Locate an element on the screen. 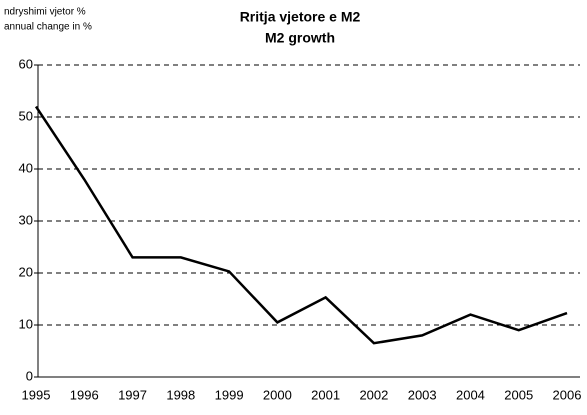 Image resolution: width=587 pixels, height=415 pixels. x-tick-label: 2003 is located at coordinates (422, 394).